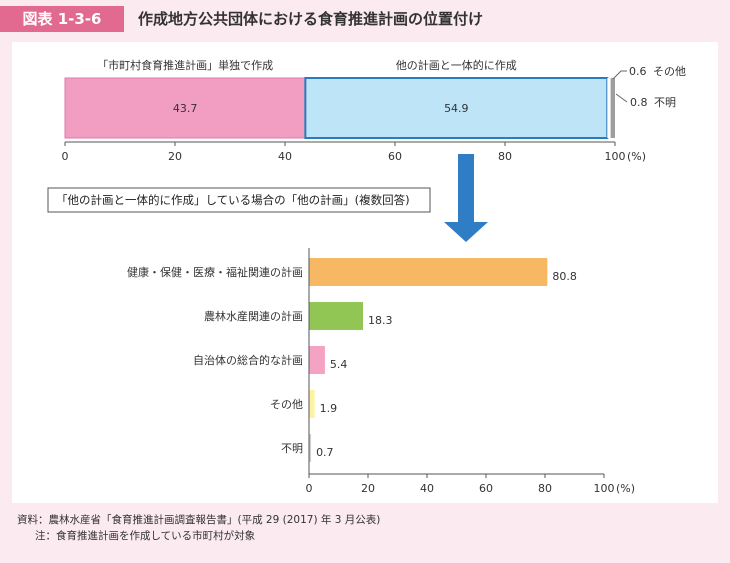 Image resolution: width=730 pixels, height=563 pixels. Describe the element at coordinates (466, 198) in the screenshot. I see `down-arrow-icon` at that location.